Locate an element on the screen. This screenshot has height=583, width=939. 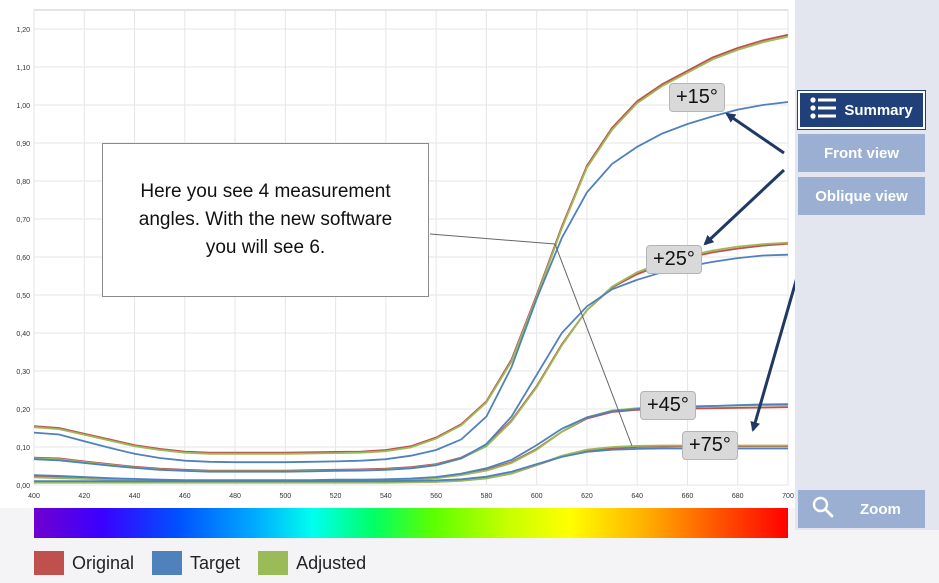
y-tick-label: 1,00 is located at coordinates (23, 106).